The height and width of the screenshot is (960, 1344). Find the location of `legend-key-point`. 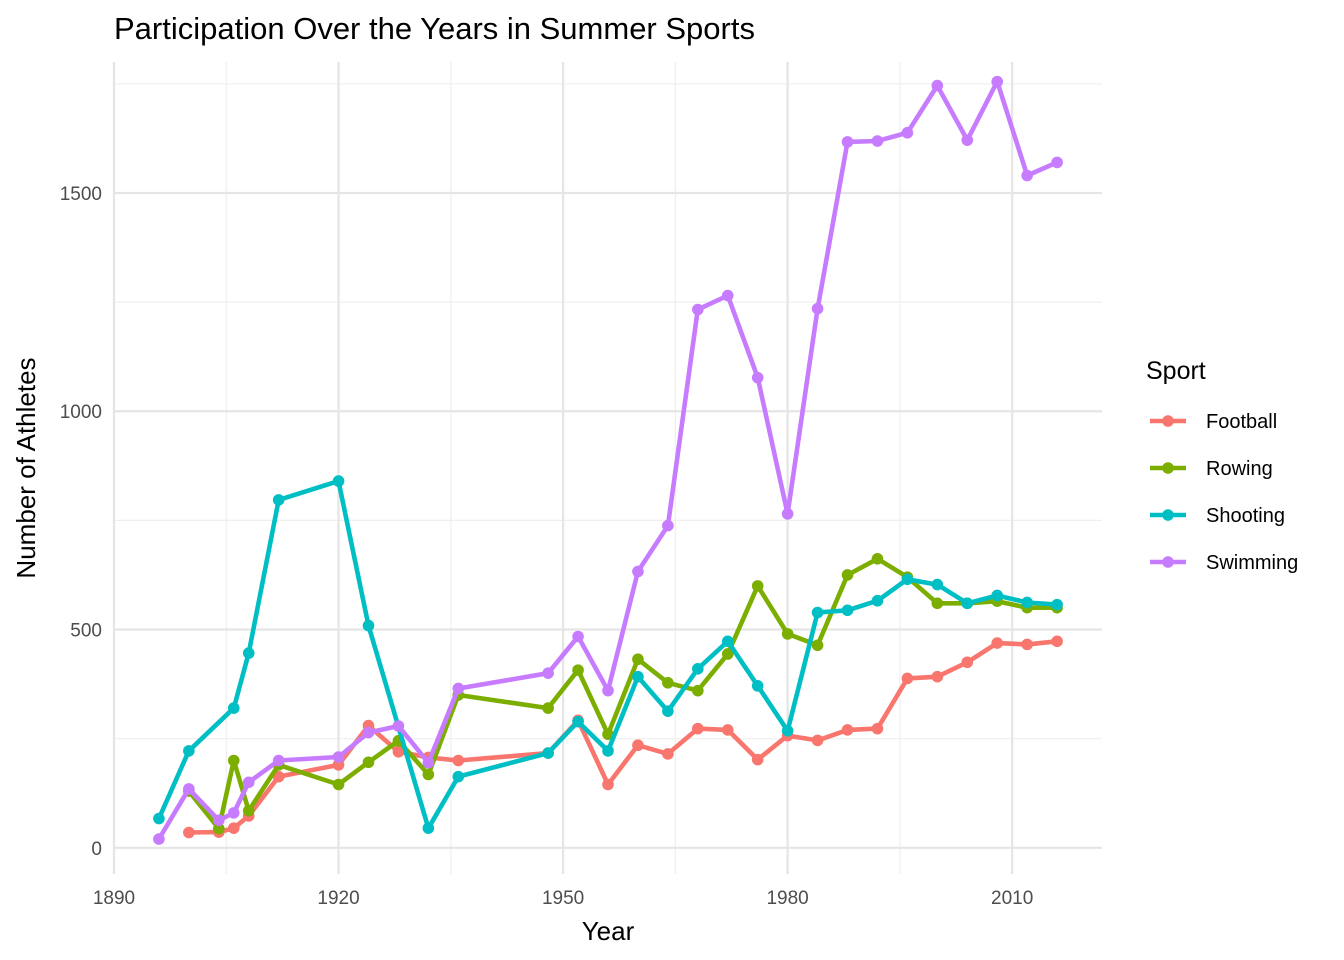

legend-key-point is located at coordinates (1168, 468).